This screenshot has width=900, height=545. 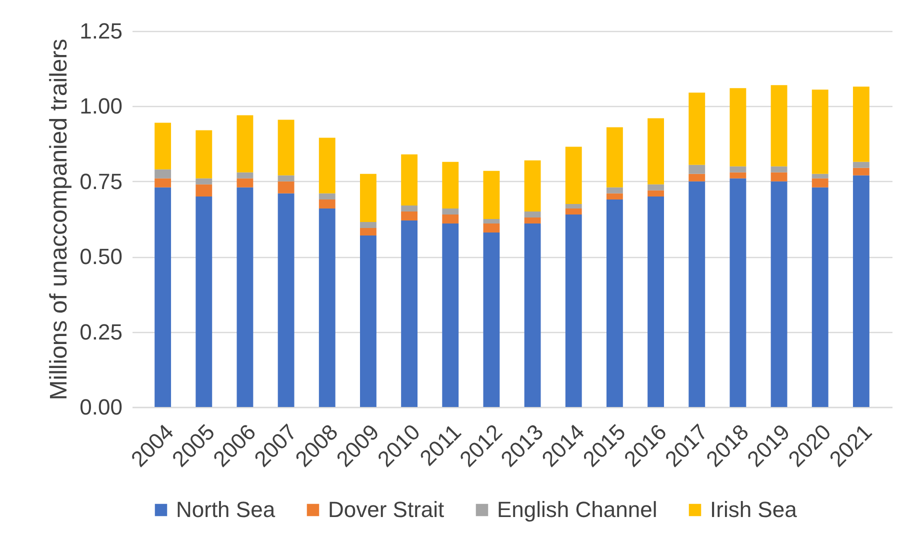 What do you see at coordinates (101, 257) in the screenshot?
I see `y-tick-label: 0.50` at bounding box center [101, 257].